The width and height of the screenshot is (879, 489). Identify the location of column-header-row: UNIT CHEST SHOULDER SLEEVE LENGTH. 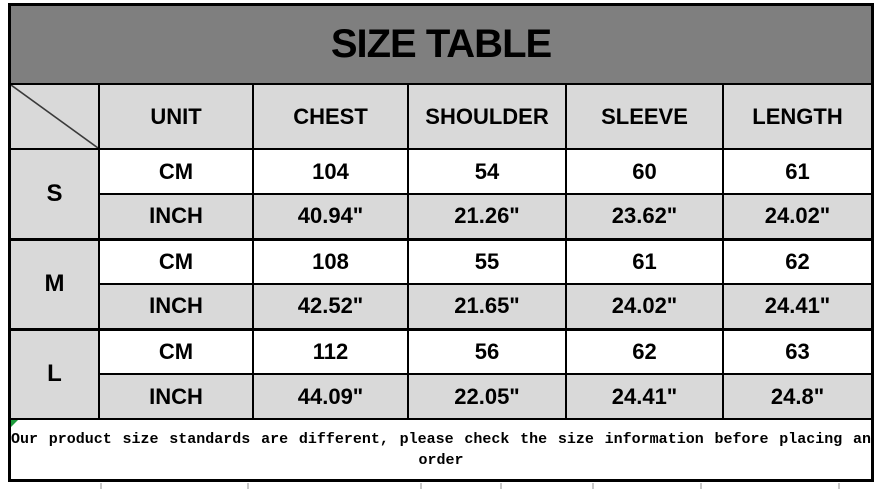
(441, 117).